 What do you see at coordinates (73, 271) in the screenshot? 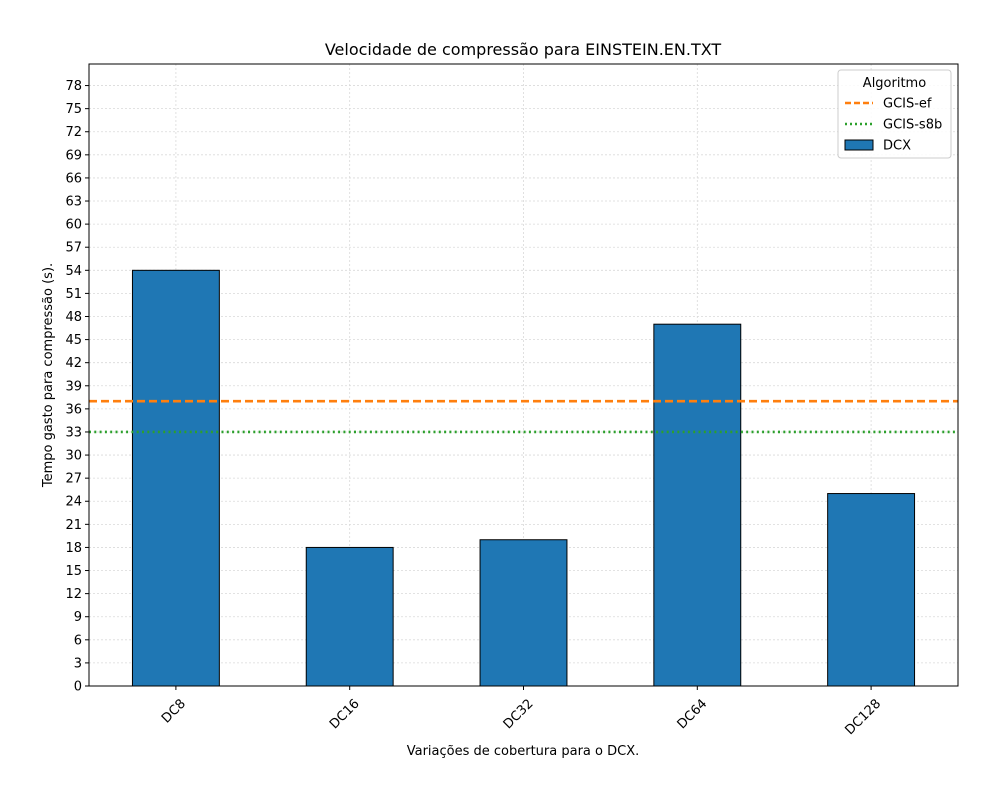
I see `y-tick-label: 54` at bounding box center [73, 271].